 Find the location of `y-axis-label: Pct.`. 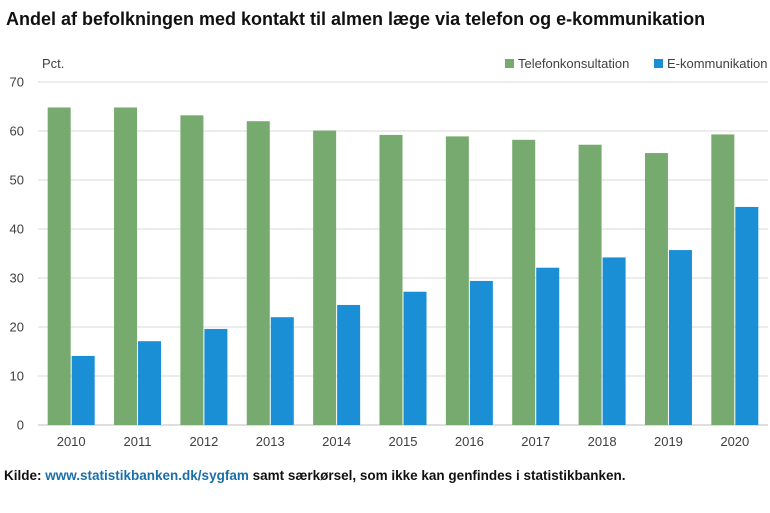

y-axis-label: Pct. is located at coordinates (53, 63).